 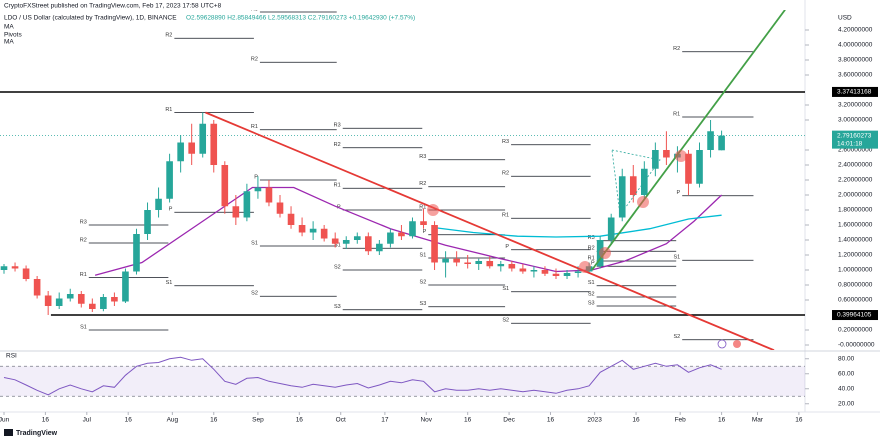 What do you see at coordinates (402, 381) in the screenshot?
I see `rsi-band` at bounding box center [402, 381].